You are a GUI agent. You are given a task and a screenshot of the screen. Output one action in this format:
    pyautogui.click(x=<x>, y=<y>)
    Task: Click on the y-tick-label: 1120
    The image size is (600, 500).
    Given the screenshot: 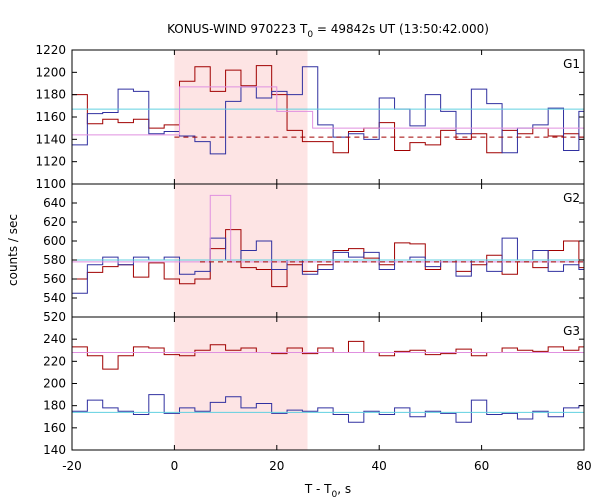 What is the action you would take?
    pyautogui.click(x=50, y=162)
    